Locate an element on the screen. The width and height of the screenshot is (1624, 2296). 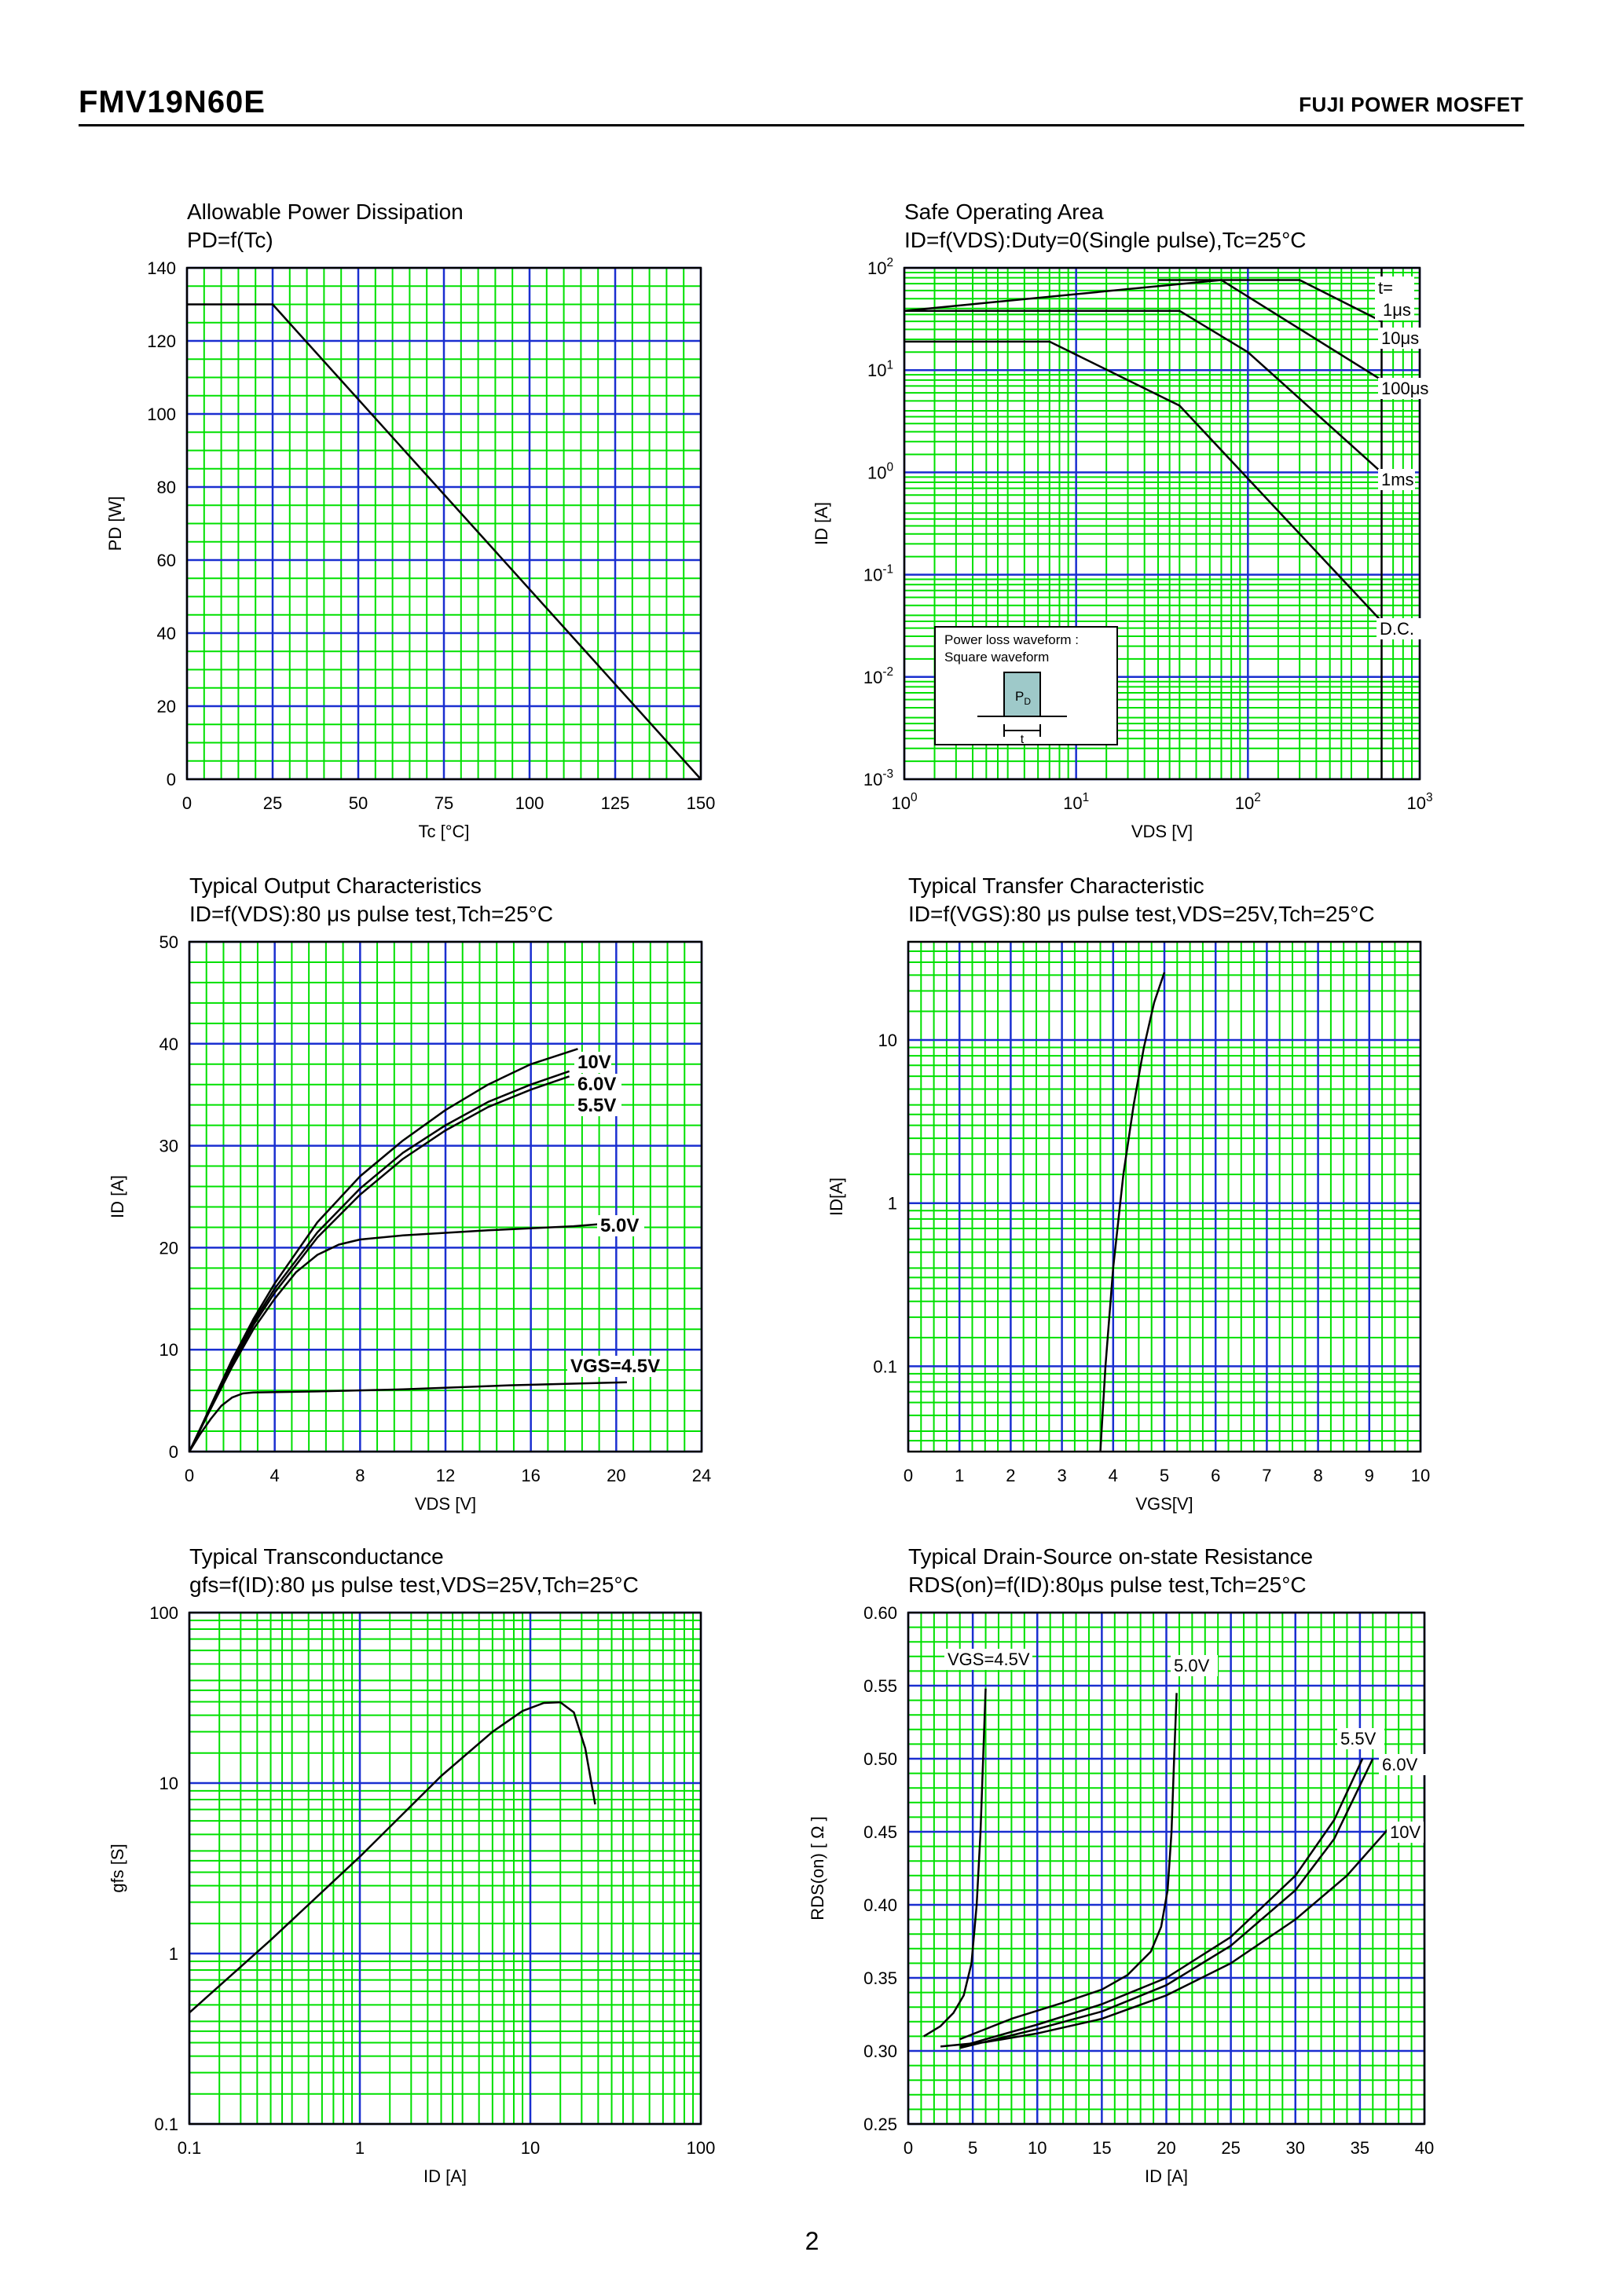
y-axis-label: ID [A] is located at coordinates (117, 1196).